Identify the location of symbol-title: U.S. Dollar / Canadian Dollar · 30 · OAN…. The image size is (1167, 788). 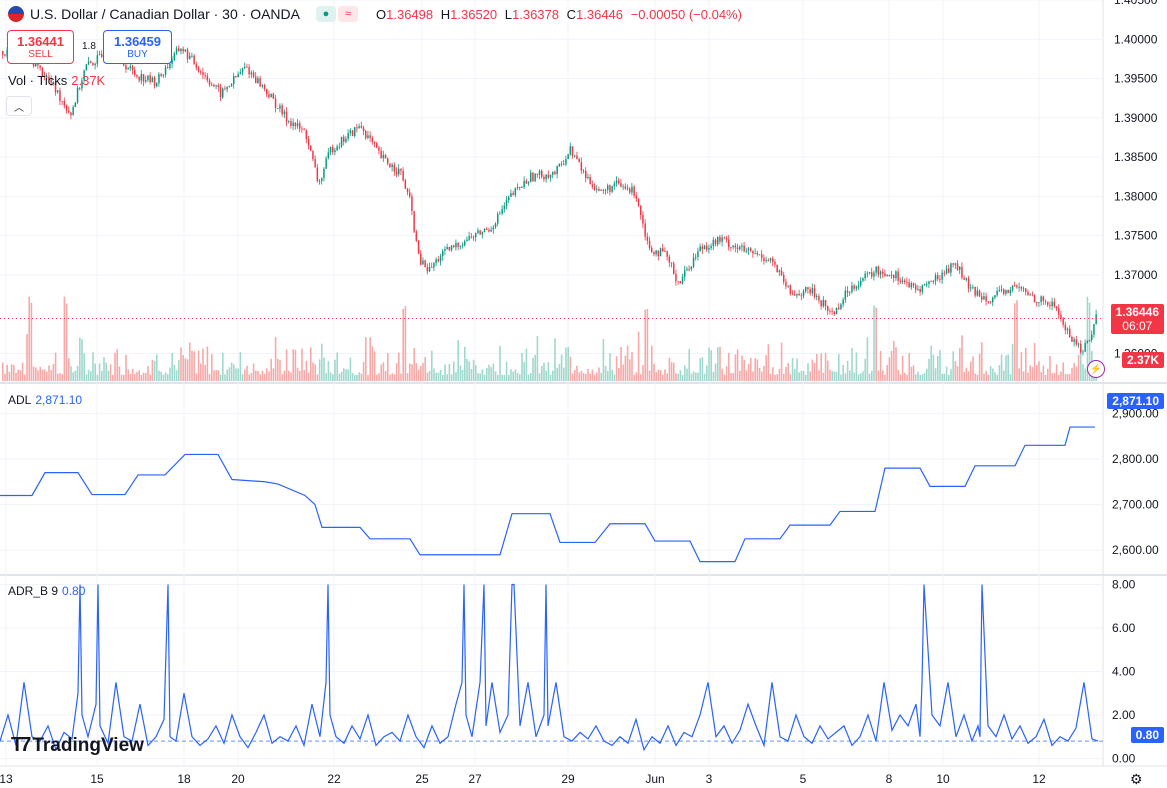
(165, 14).